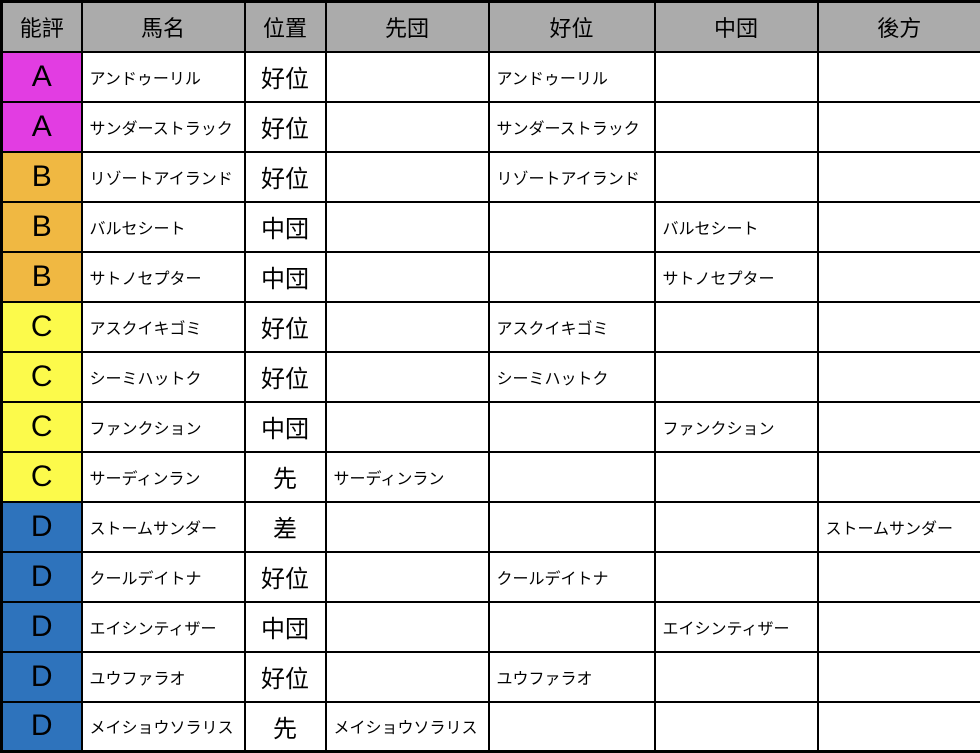 The image size is (980, 753). I want to click on horse-name-cell: サーディンラン, so click(163, 477).